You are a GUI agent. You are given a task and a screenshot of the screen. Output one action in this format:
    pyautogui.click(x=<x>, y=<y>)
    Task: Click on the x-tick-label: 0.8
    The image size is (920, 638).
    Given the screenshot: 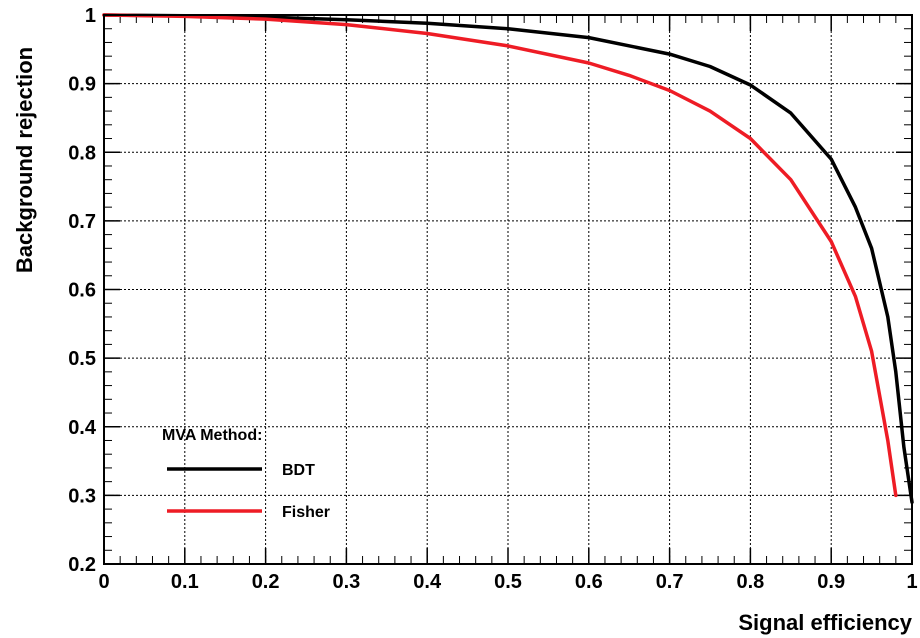 What is the action you would take?
    pyautogui.click(x=750, y=582)
    